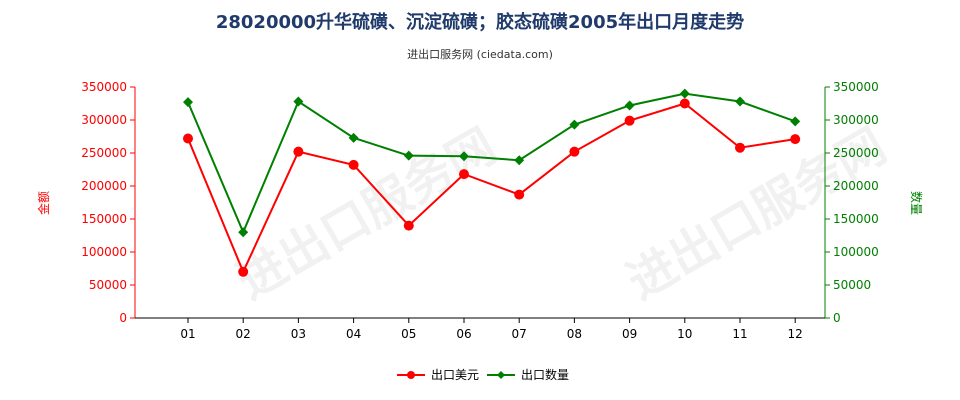 The image size is (960, 400). Describe the element at coordinates (856, 252) in the screenshot. I see `y-tick-right-label: 100000` at that location.